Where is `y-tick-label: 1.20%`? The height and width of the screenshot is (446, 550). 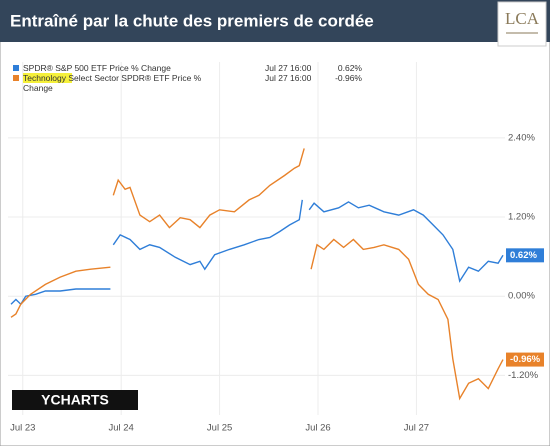
y-tick-label: 1.20% is located at coordinates (521, 217).